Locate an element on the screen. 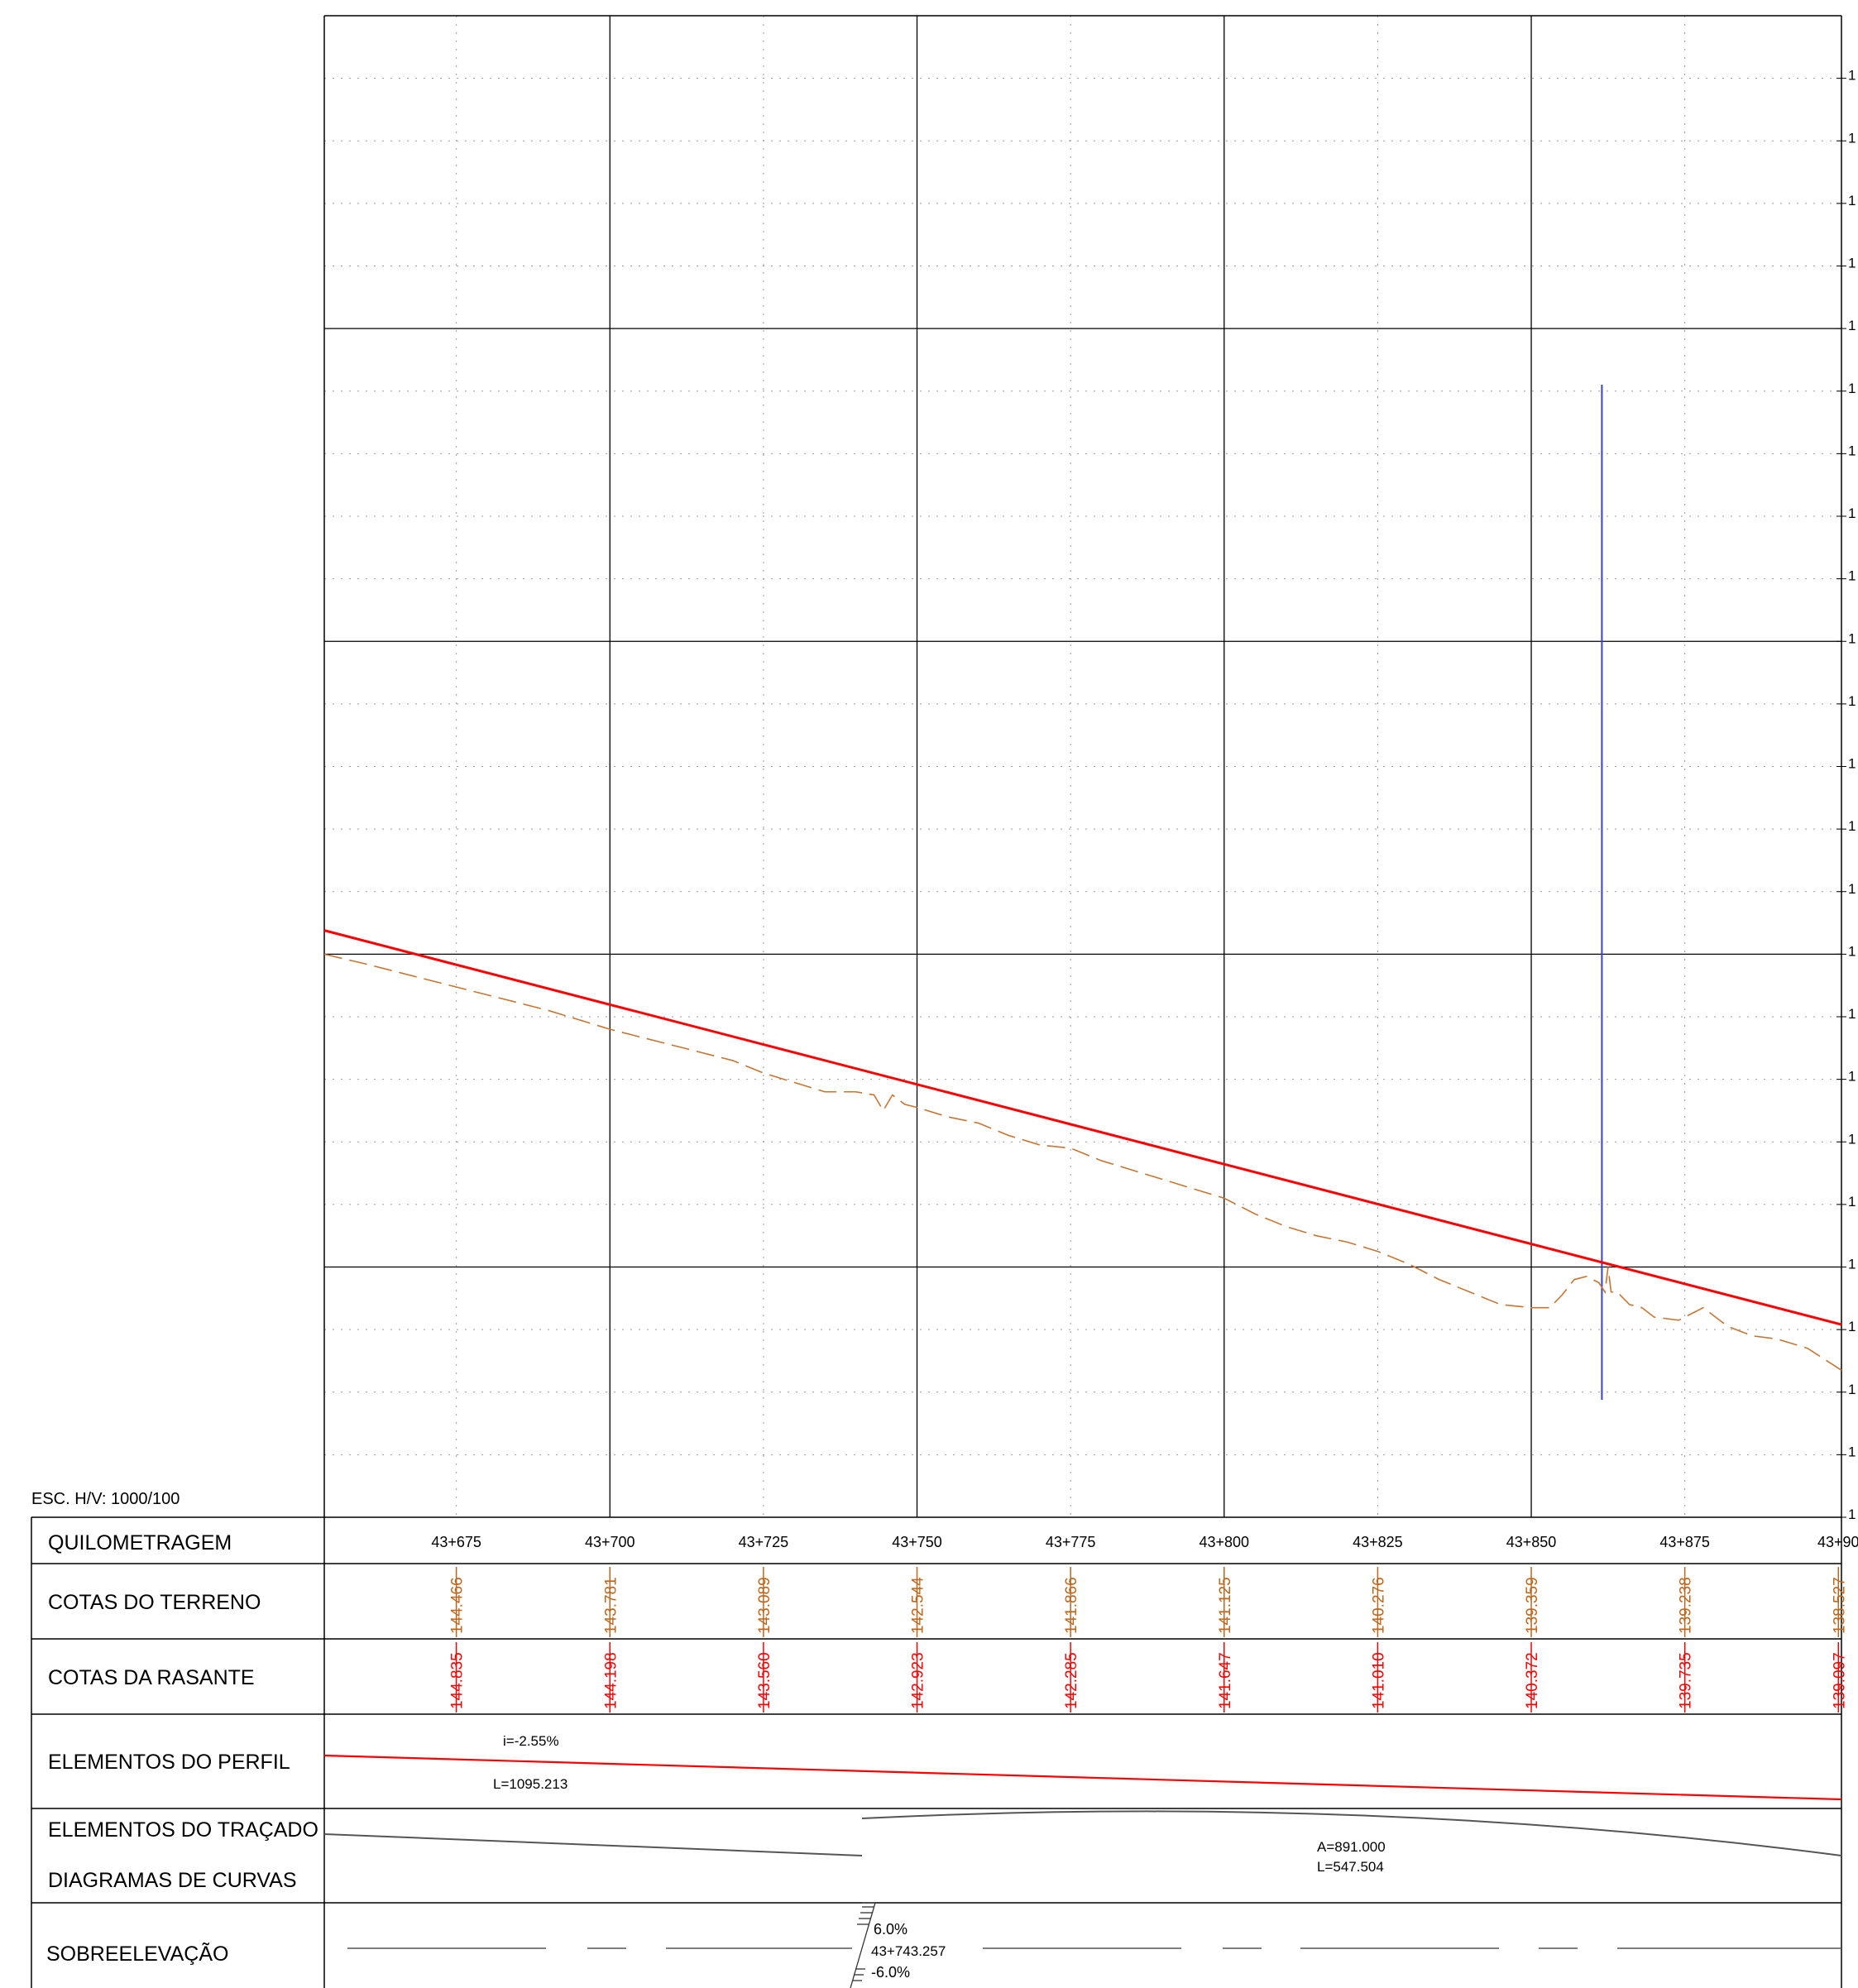  cota-rasante-label: 139.735 is located at coordinates (1686, 1680).